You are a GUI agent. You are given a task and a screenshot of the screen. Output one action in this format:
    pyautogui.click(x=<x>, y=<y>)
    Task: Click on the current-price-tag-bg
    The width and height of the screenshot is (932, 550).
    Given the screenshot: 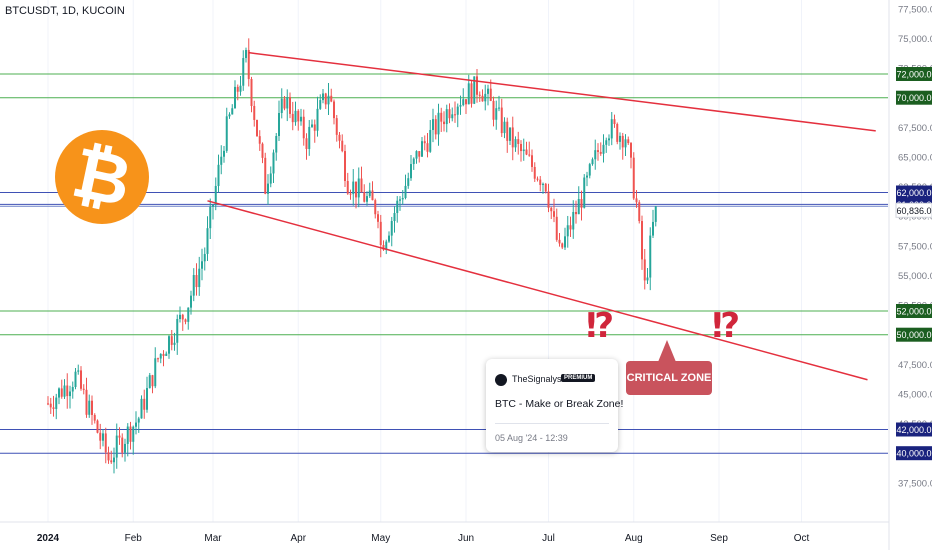 What is the action you would take?
    pyautogui.click(x=913, y=210)
    